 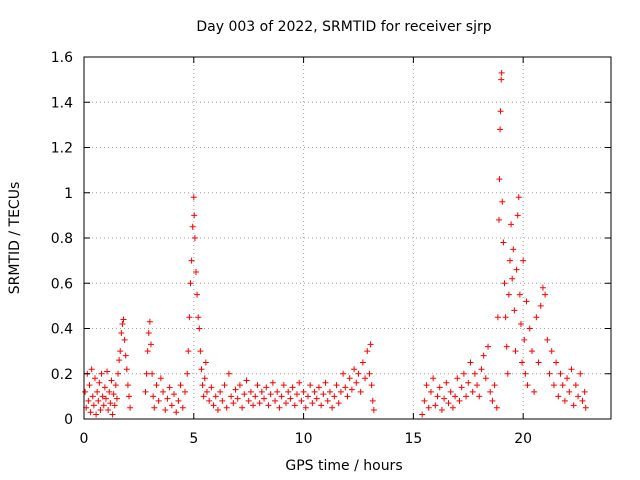 What do you see at coordinates (523, 439) in the screenshot?
I see `x-tick-label: 20` at bounding box center [523, 439].